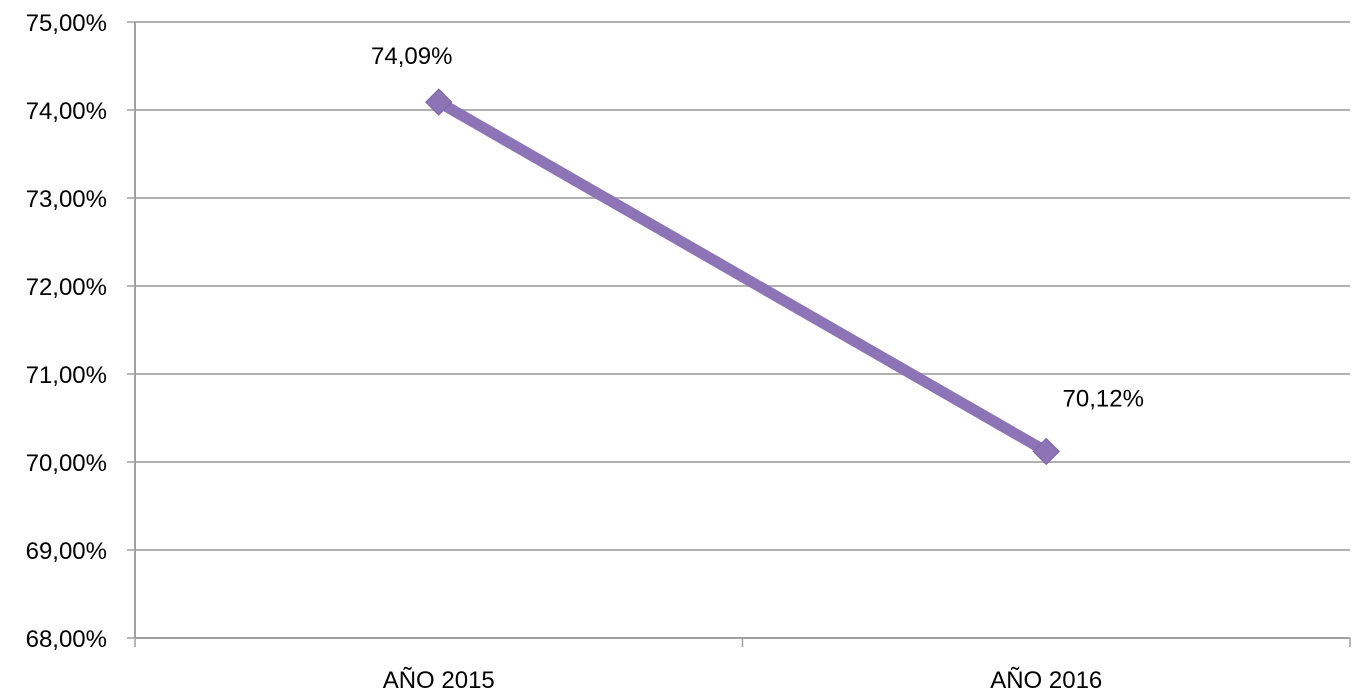  Describe the element at coordinates (439, 680) in the screenshot. I see `x-tick-label: AÑO 2015` at that location.